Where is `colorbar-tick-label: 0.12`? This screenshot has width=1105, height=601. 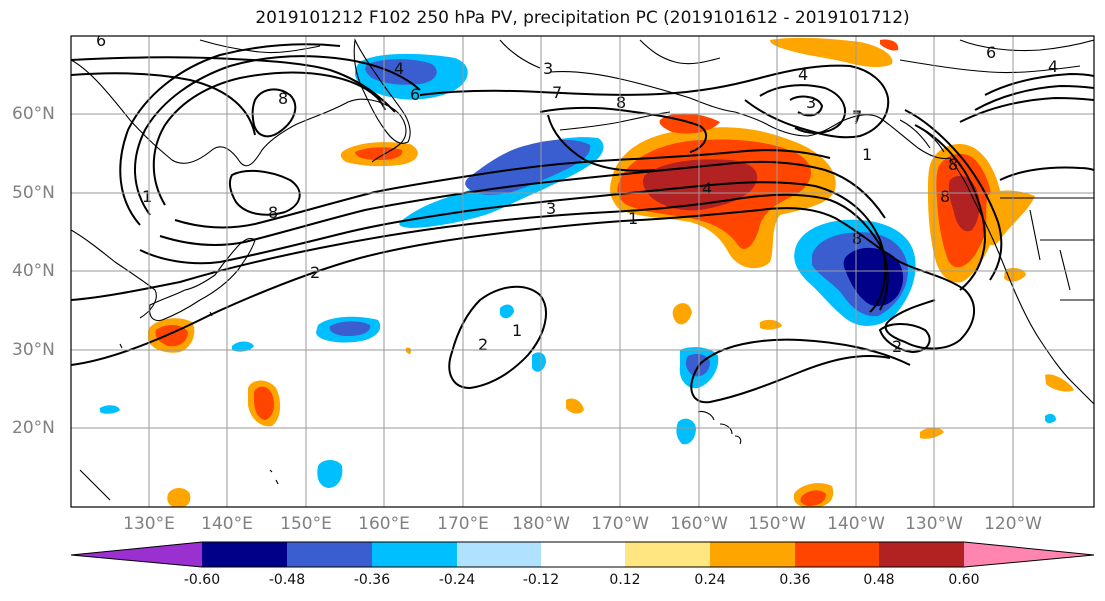
colorbar-tick-label: 0.12 is located at coordinates (625, 580).